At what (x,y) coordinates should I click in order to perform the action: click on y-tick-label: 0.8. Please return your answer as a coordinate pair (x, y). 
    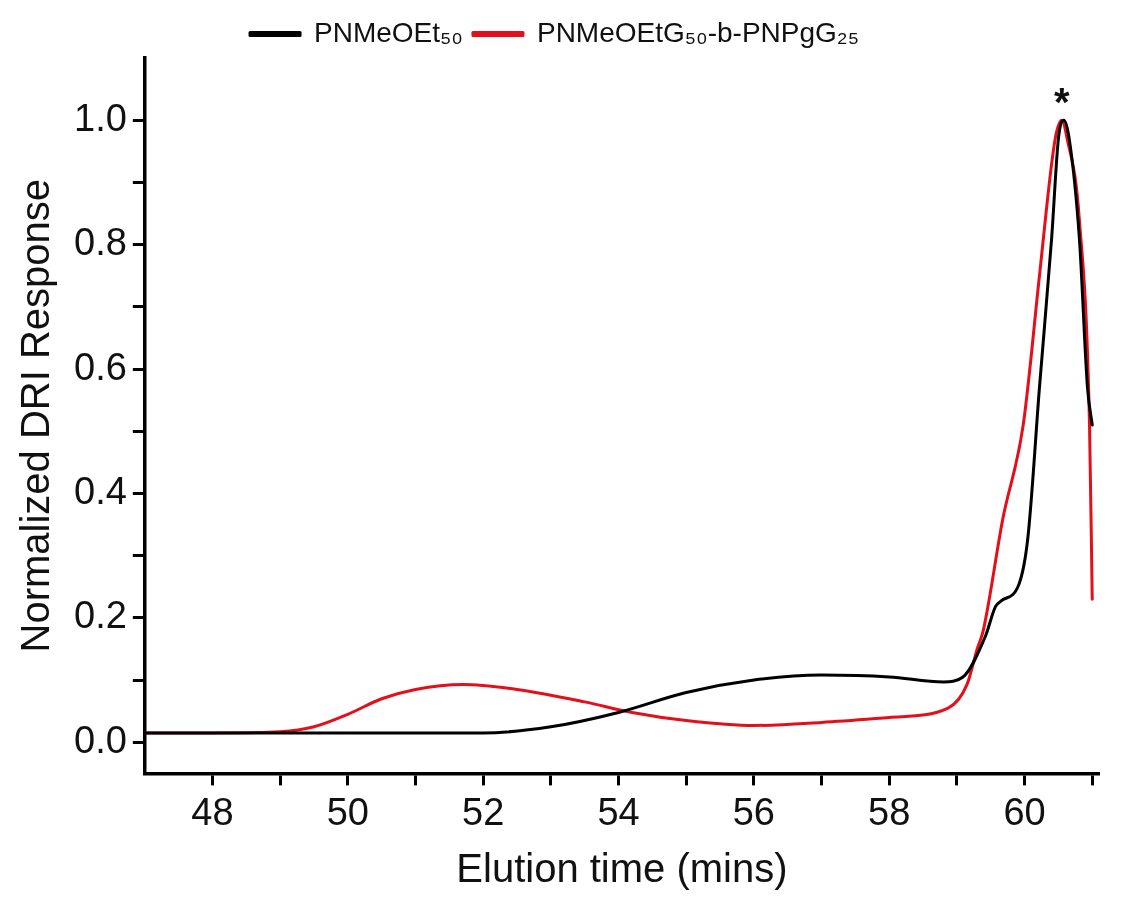
    Looking at the image, I should click on (100, 242).